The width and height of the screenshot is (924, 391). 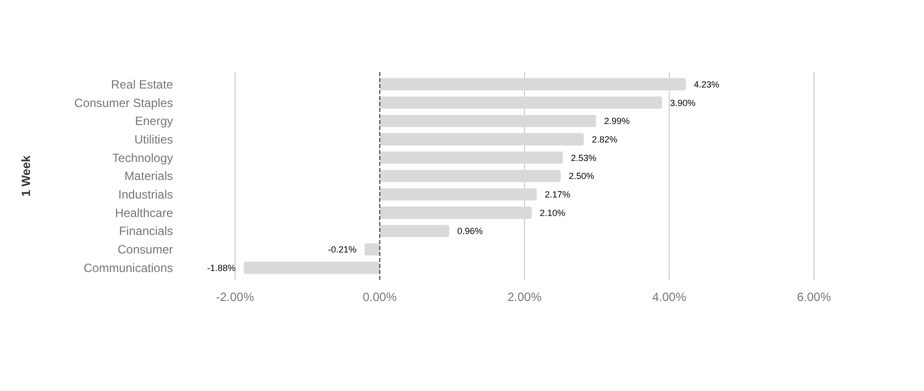 What do you see at coordinates (342, 249) in the screenshot?
I see `data-label: -0.21%` at bounding box center [342, 249].